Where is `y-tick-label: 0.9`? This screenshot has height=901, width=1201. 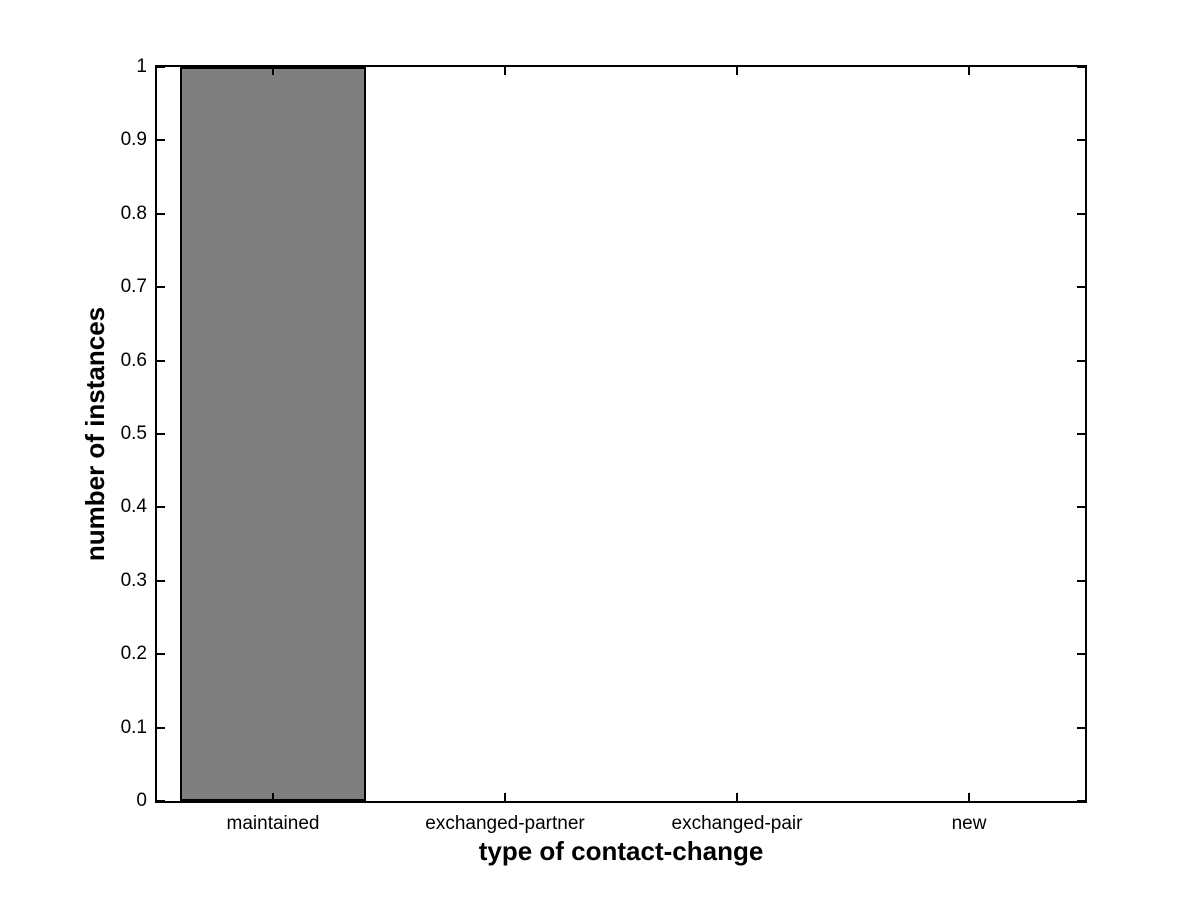
y-tick-label: 0.9 is located at coordinates (133, 140).